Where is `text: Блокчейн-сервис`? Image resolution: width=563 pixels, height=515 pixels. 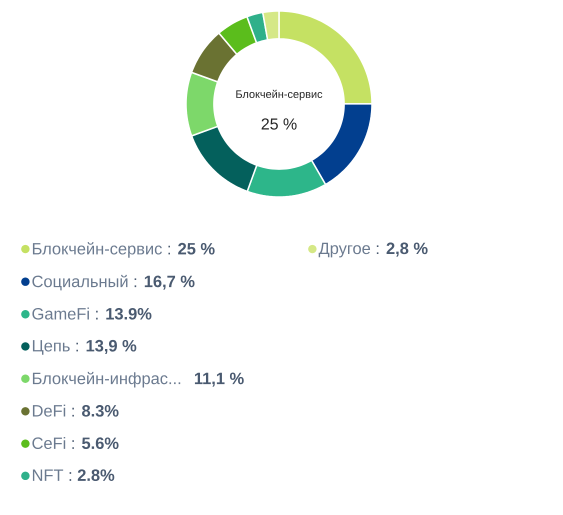 text: Блокчейн-сервис is located at coordinates (279, 95).